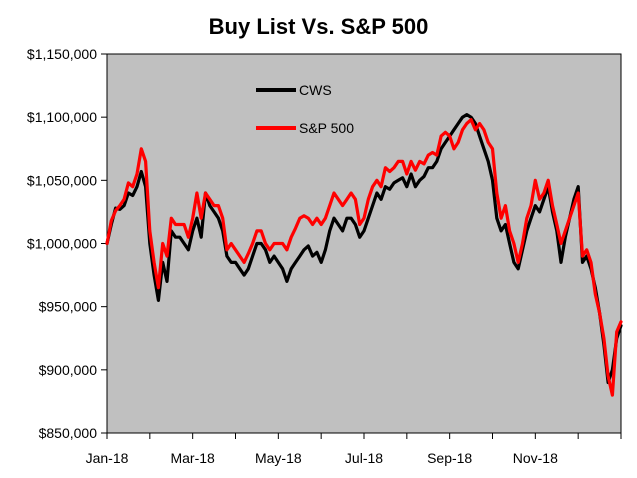 The height and width of the screenshot is (478, 637). What do you see at coordinates (449, 458) in the screenshot?
I see `x-tick-label: Sep-18` at bounding box center [449, 458].